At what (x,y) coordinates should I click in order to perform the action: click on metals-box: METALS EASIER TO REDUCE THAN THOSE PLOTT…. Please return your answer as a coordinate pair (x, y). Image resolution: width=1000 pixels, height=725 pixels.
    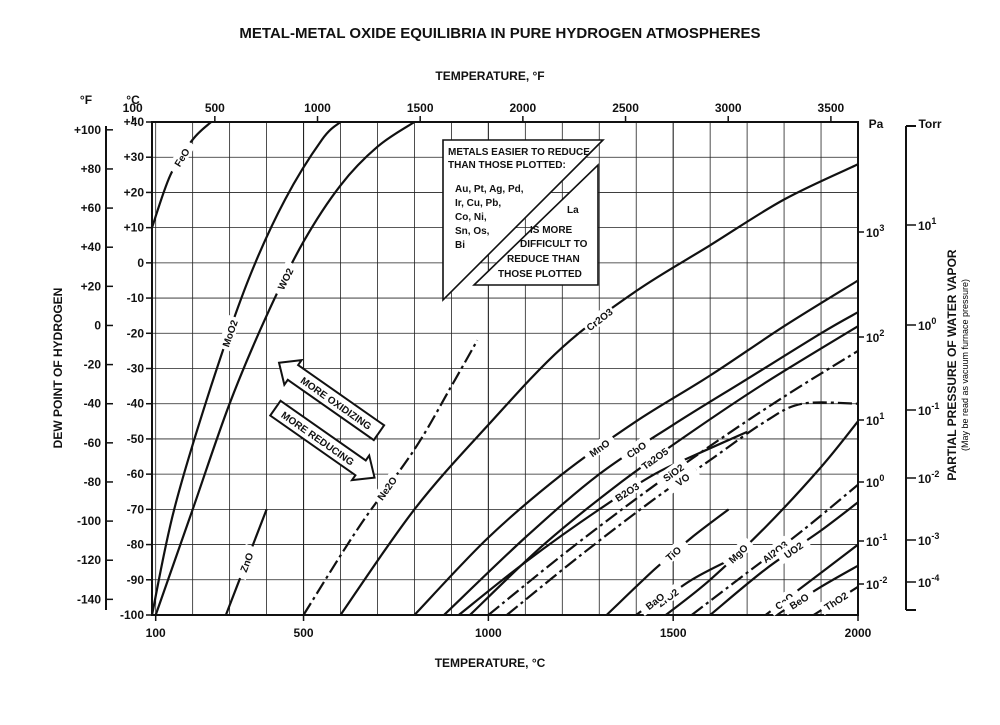
    Looking at the image, I should click on (523, 220).